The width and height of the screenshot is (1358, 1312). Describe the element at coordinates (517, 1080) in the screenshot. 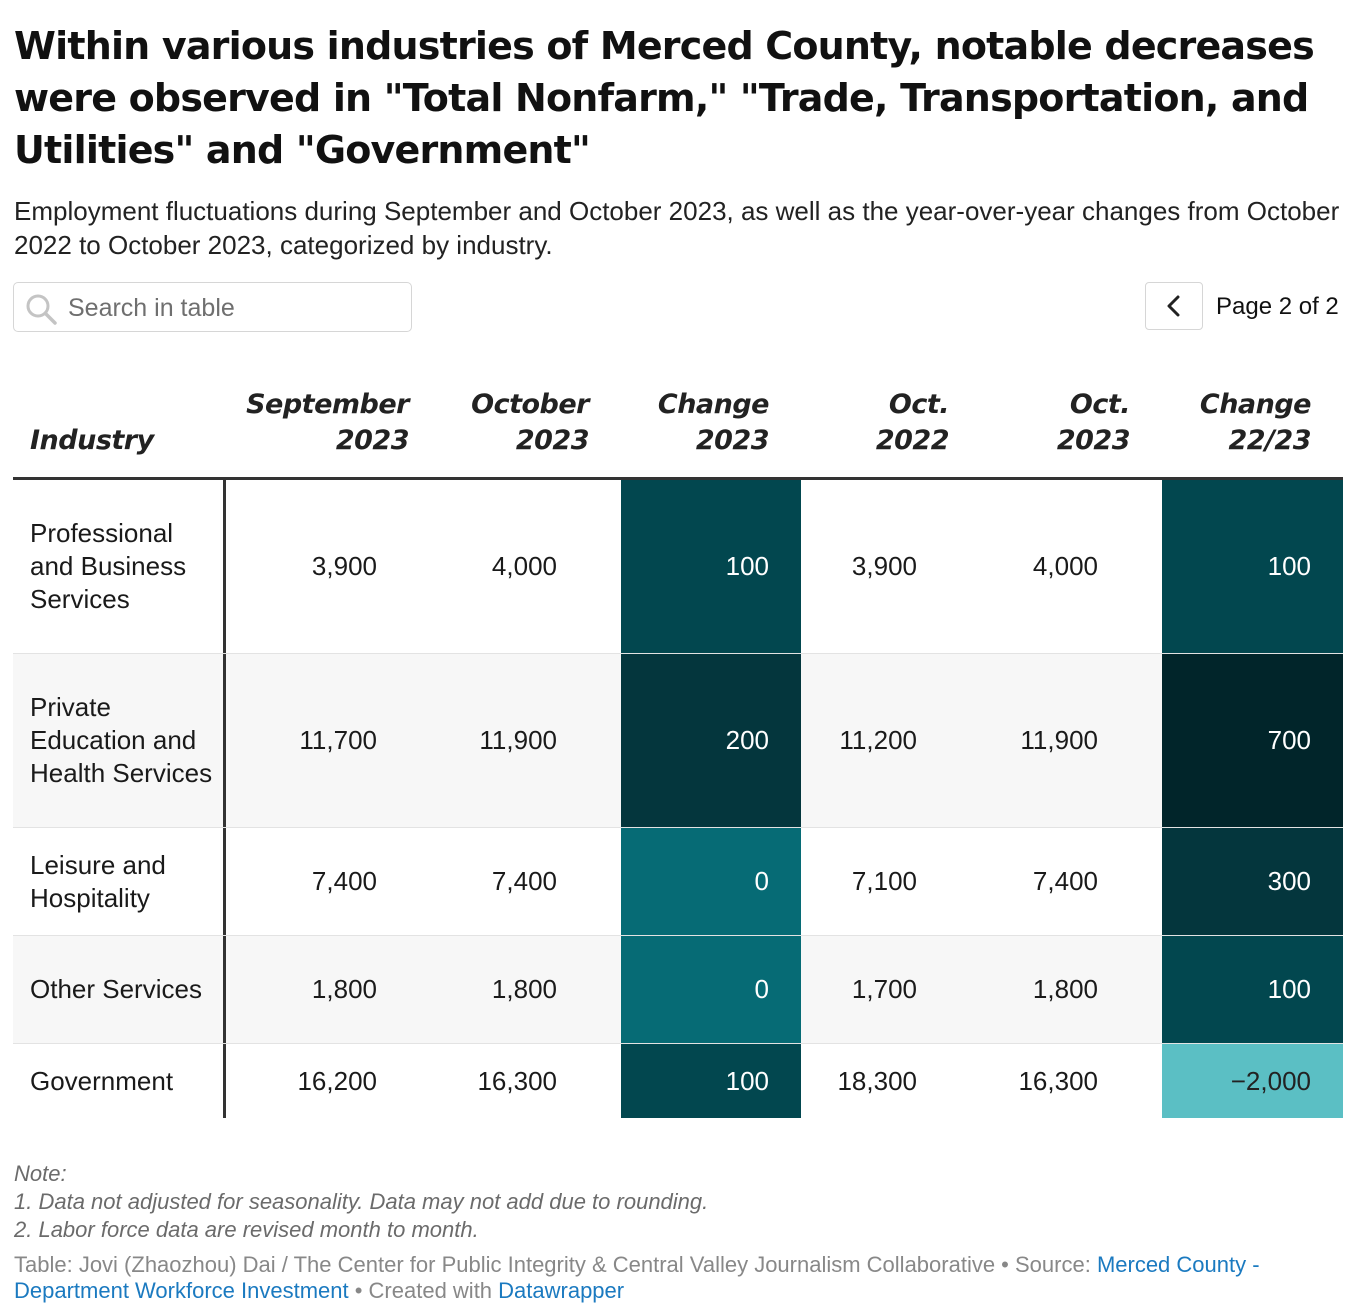

I see `cell-october-2023: 16,300` at that location.